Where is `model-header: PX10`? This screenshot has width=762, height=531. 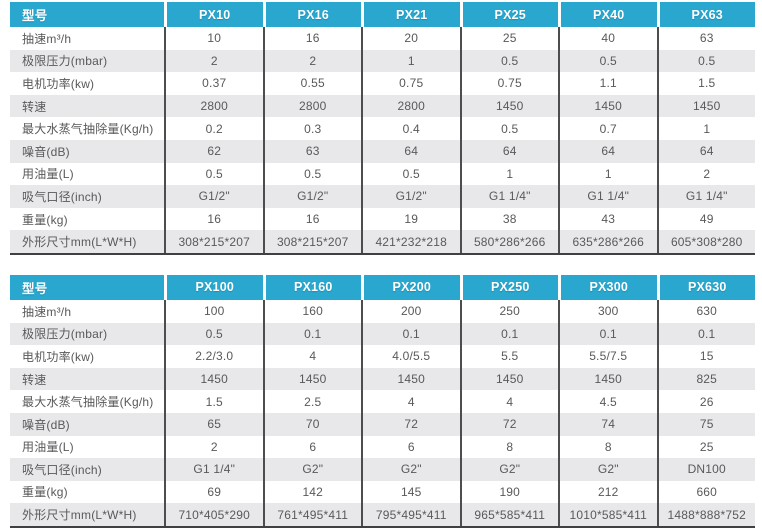 model-header: PX10 is located at coordinates (213, 14).